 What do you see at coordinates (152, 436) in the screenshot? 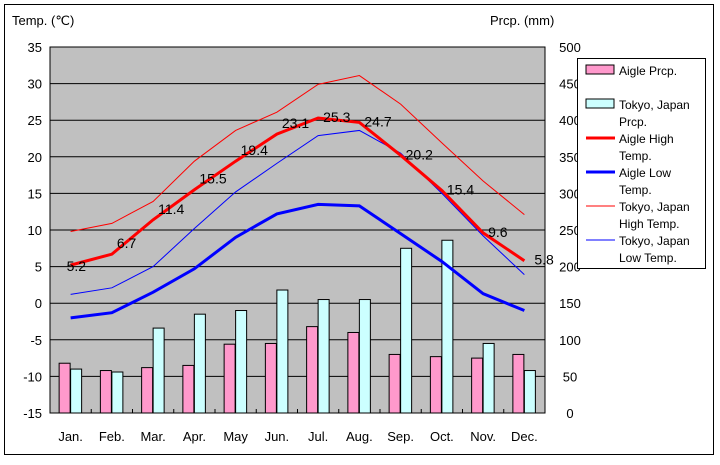
I see `x-tick-label: Mar.` at bounding box center [152, 436].